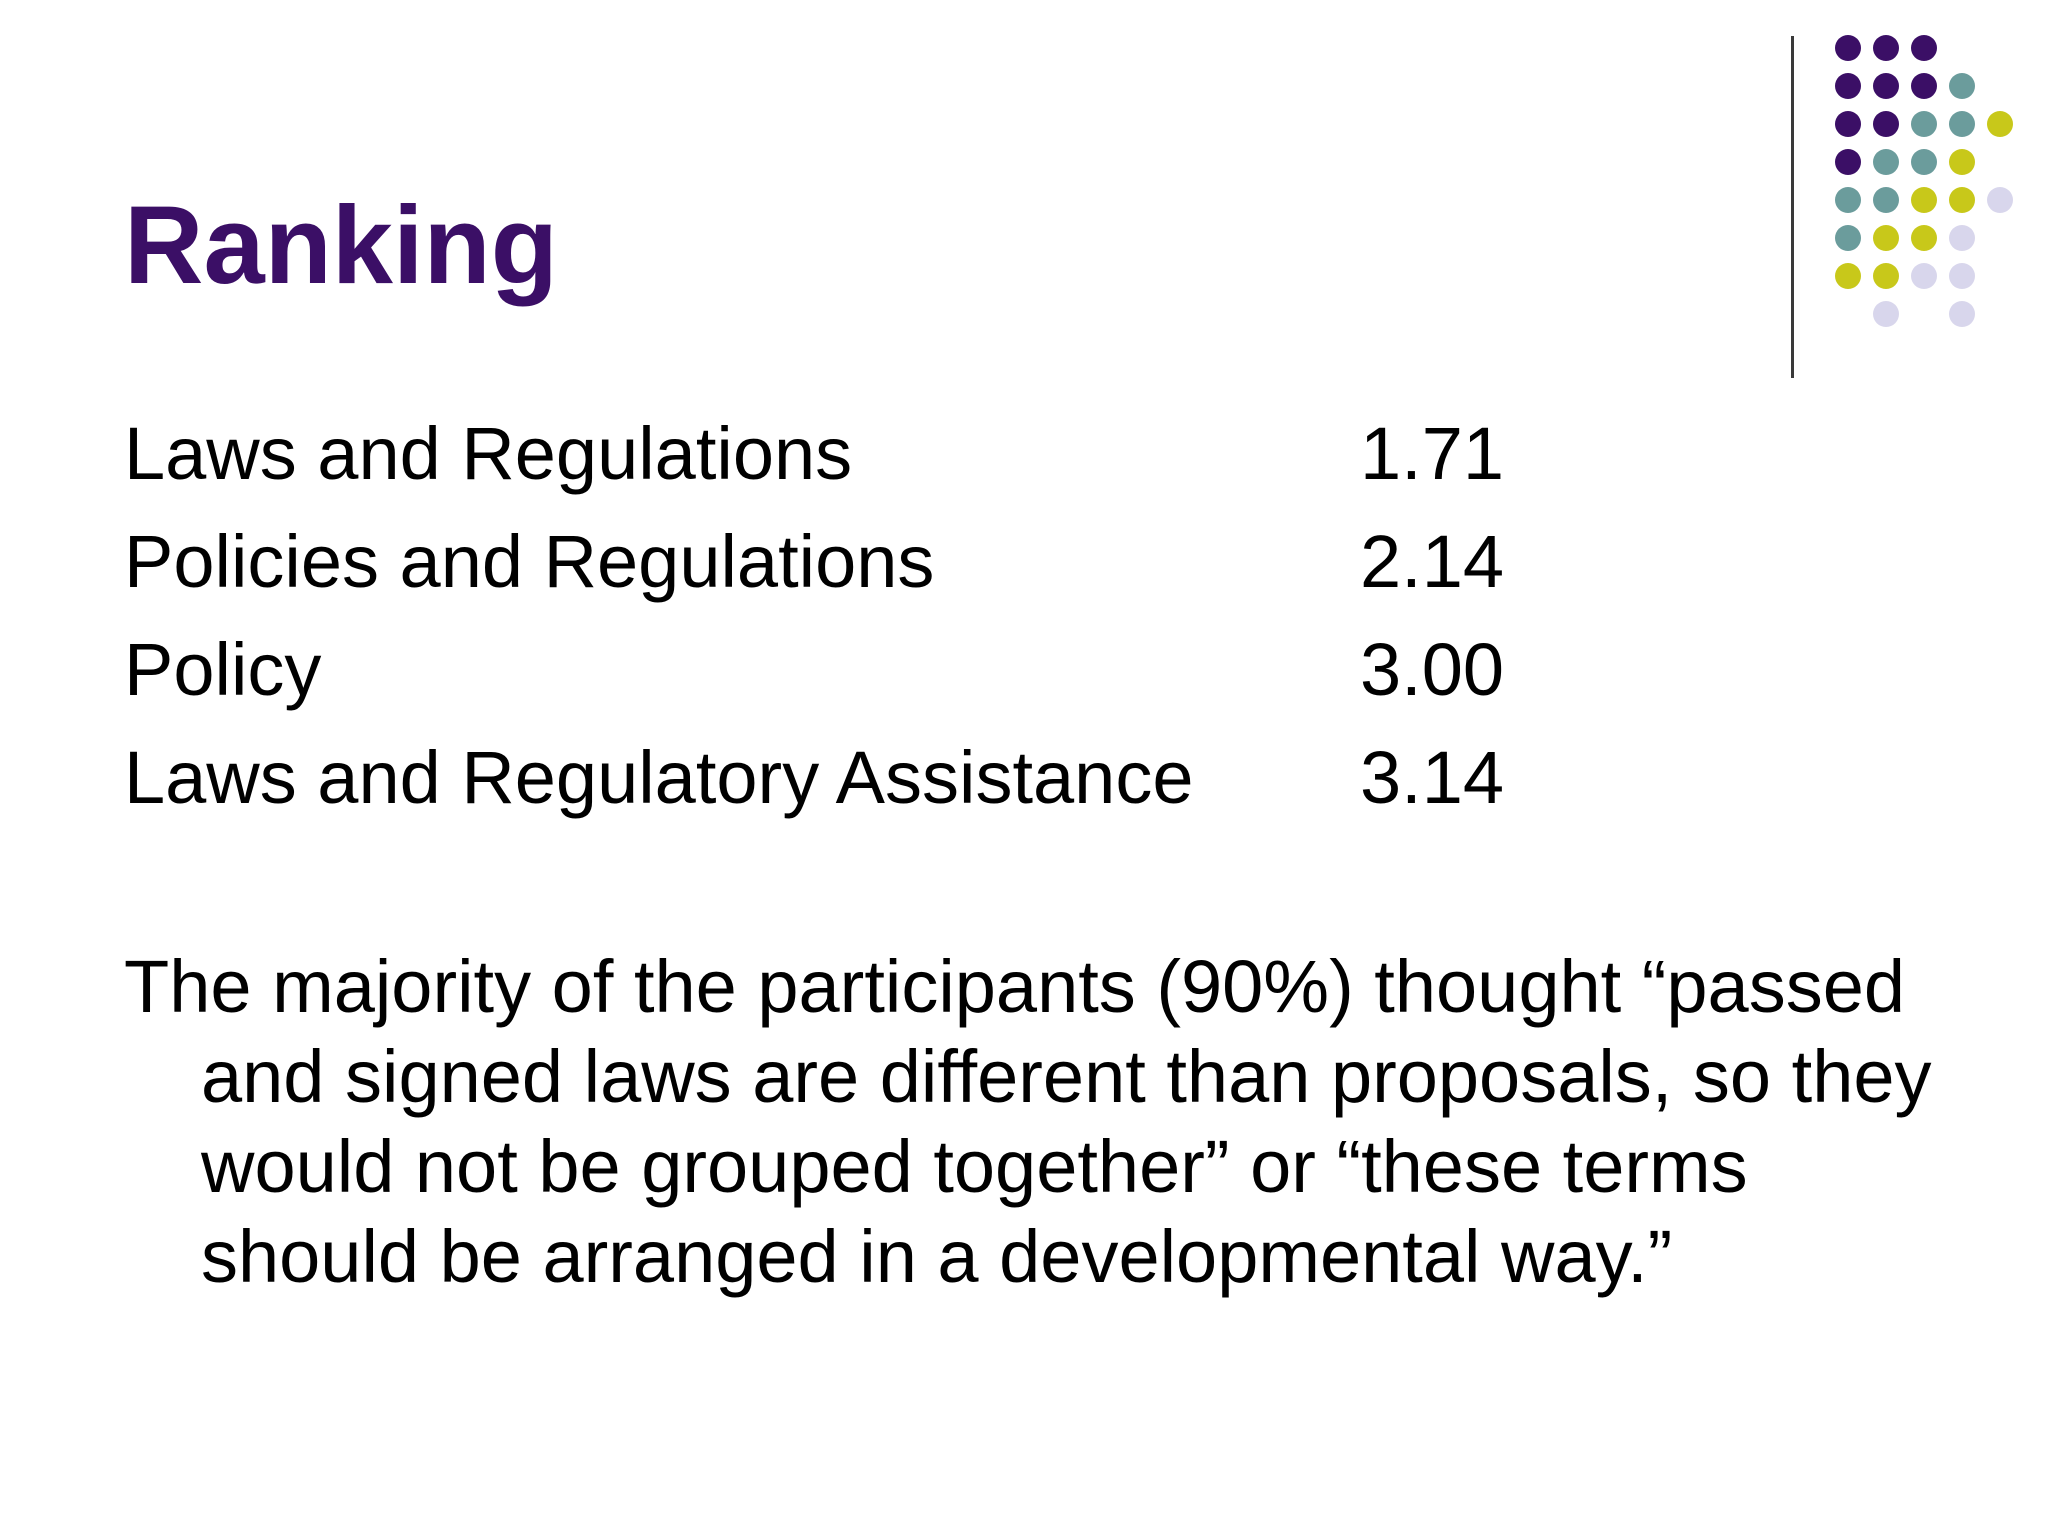  What do you see at coordinates (1432, 453) in the screenshot?
I see `ranking-value: 1.71` at bounding box center [1432, 453].